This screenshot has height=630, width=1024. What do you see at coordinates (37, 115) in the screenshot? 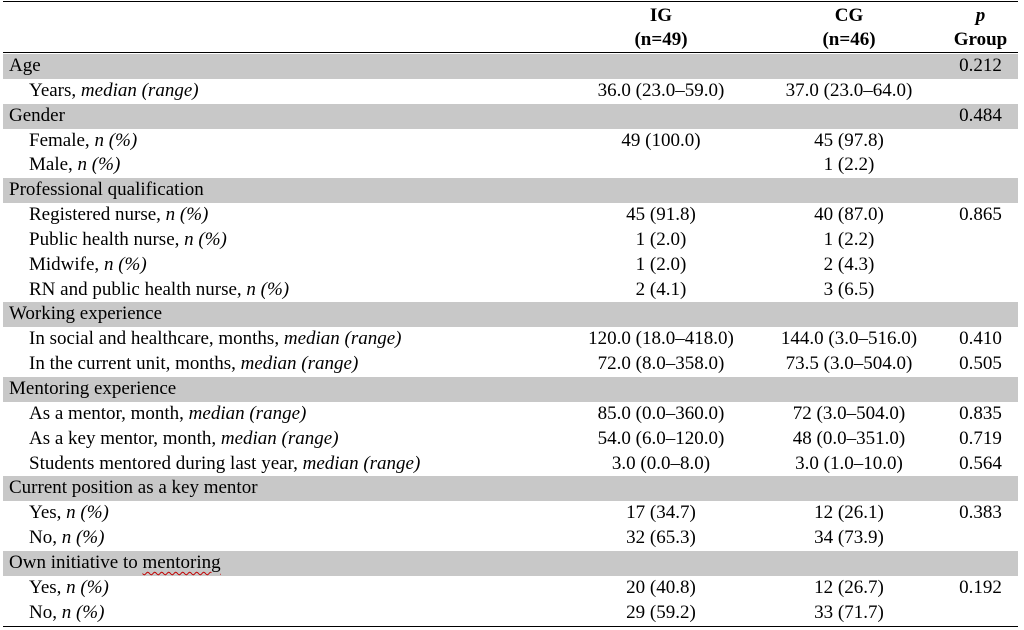
I see `row-label-text: Gender` at bounding box center [37, 115].